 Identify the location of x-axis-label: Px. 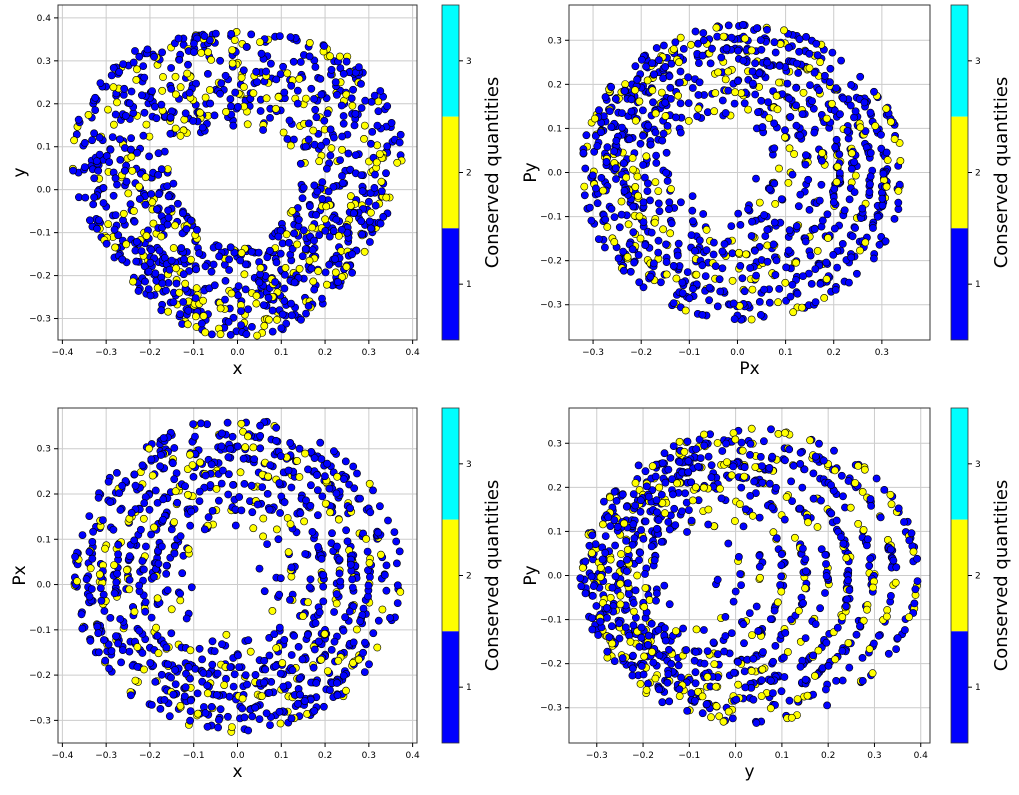
(749, 369).